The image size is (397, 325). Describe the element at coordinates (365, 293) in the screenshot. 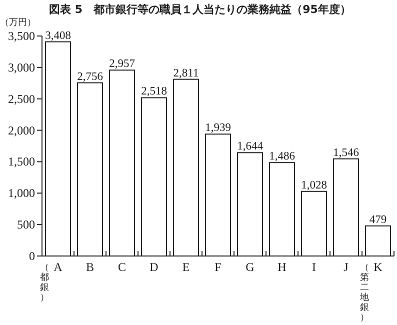

I see `annotation: （第二地銀）` at that location.